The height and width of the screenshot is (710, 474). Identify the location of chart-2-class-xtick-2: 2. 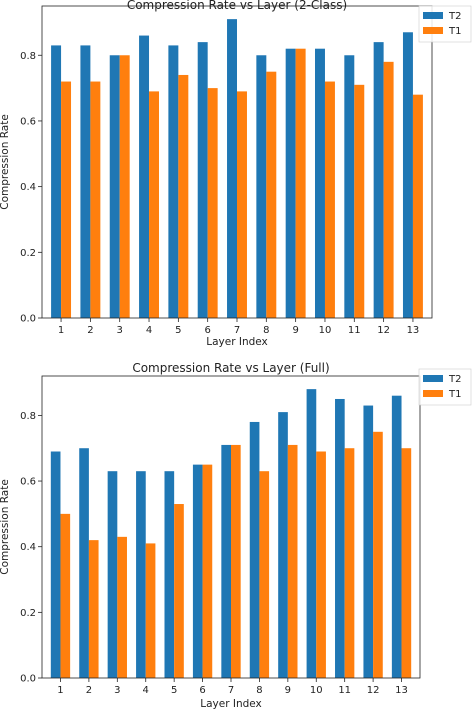
(90, 330).